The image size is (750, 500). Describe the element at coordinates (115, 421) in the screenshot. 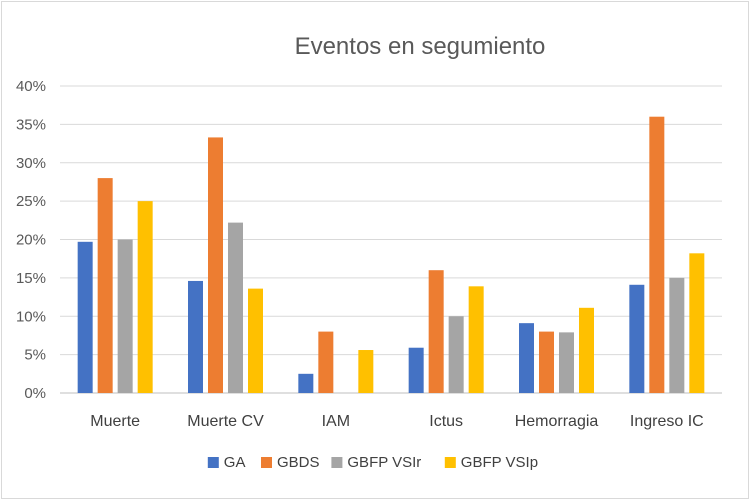

I see `x-category-label: Muerte` at that location.